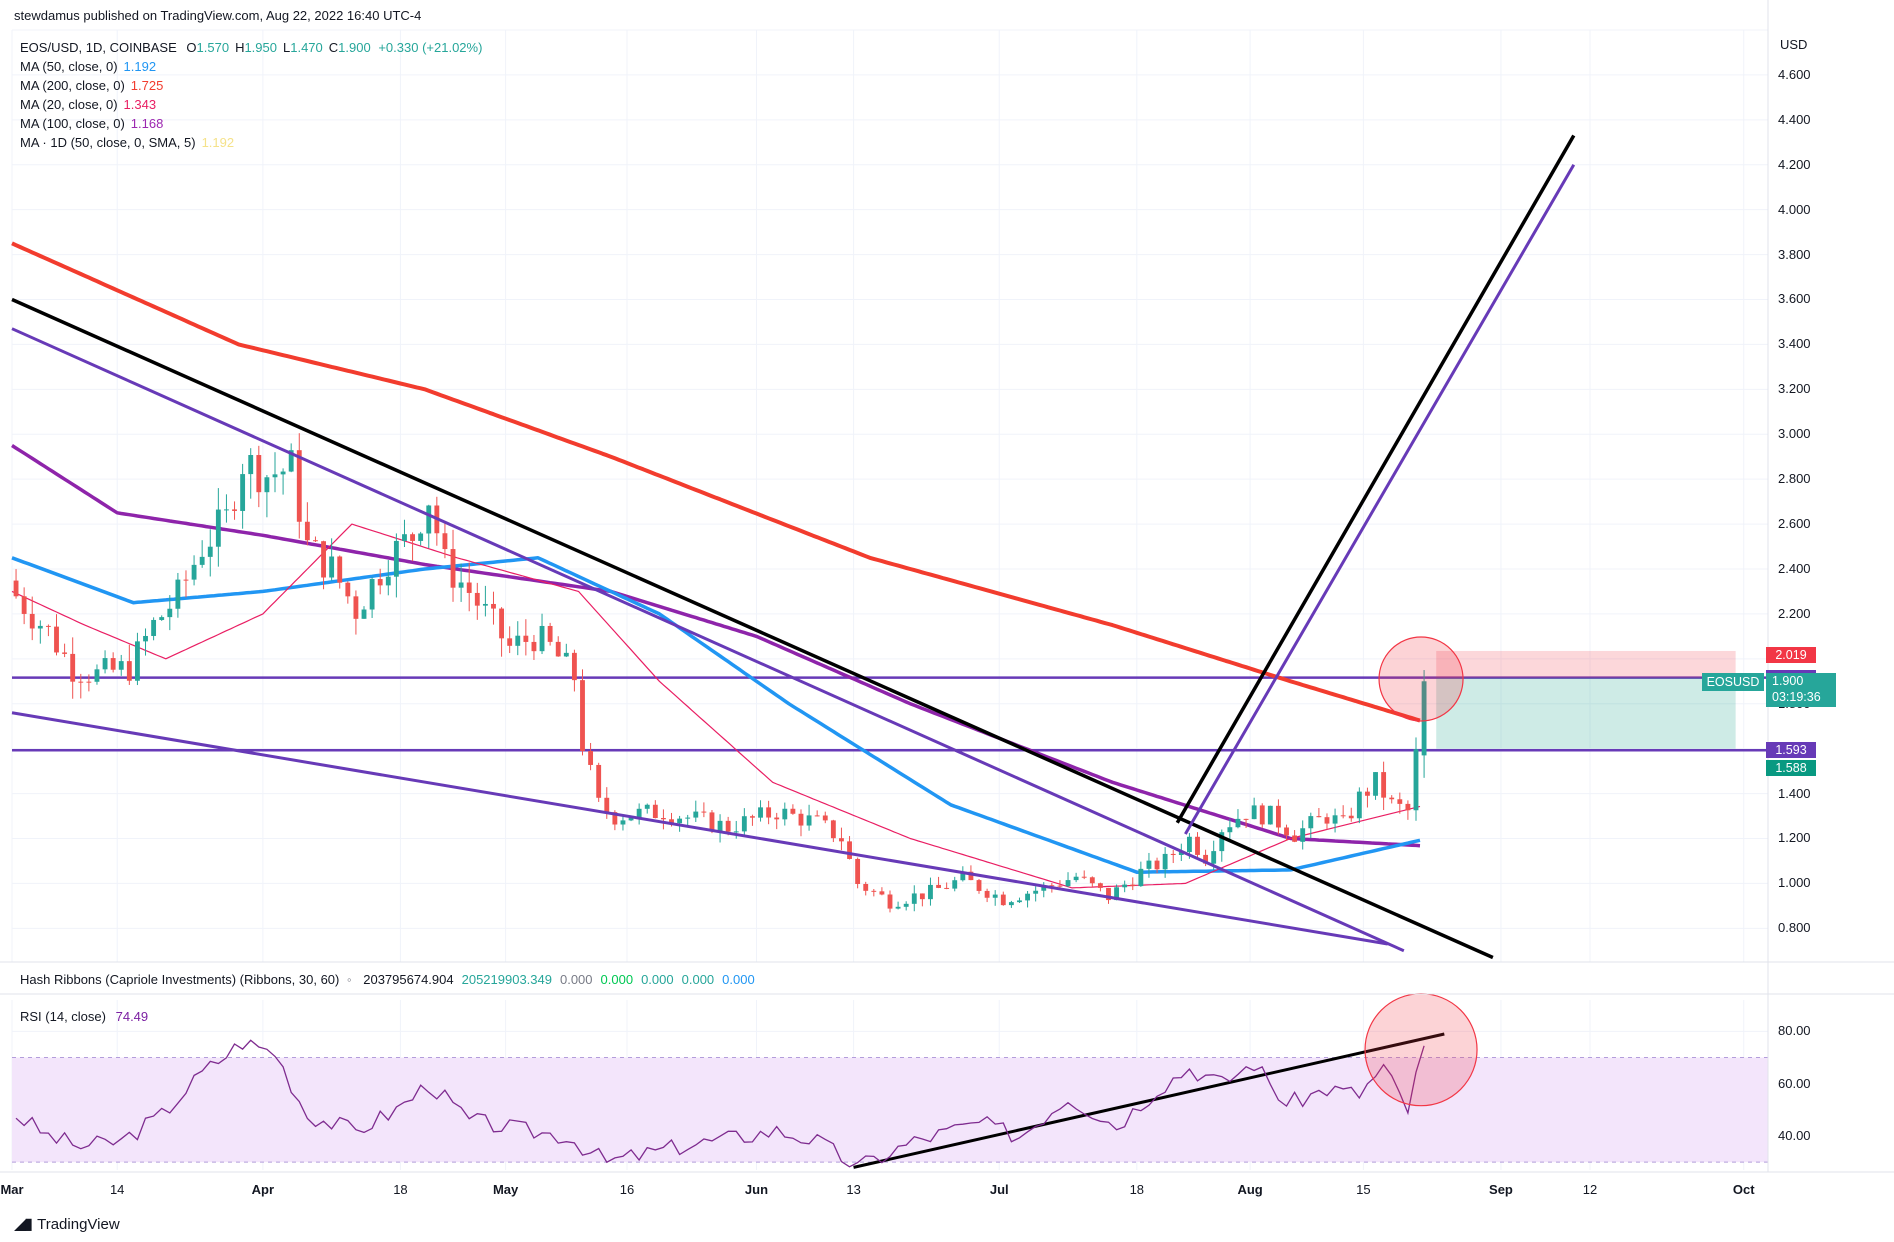 The height and width of the screenshot is (1242, 1894). Describe the element at coordinates (1733, 682) in the screenshot. I see `symbol-price-tag: EOSUSD` at that location.